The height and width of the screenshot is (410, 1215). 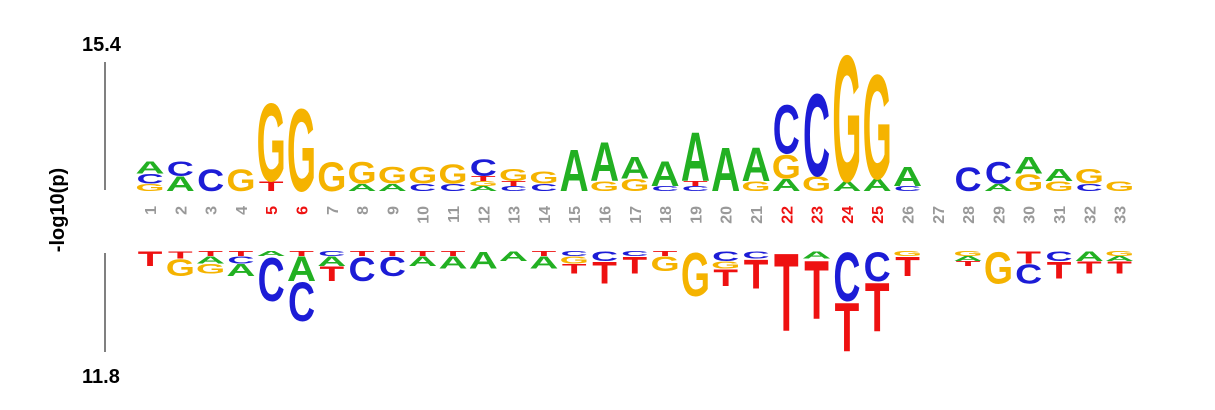 What do you see at coordinates (513, 256) in the screenshot?
I see `letter-bottom-13-0: A` at bounding box center [513, 256].